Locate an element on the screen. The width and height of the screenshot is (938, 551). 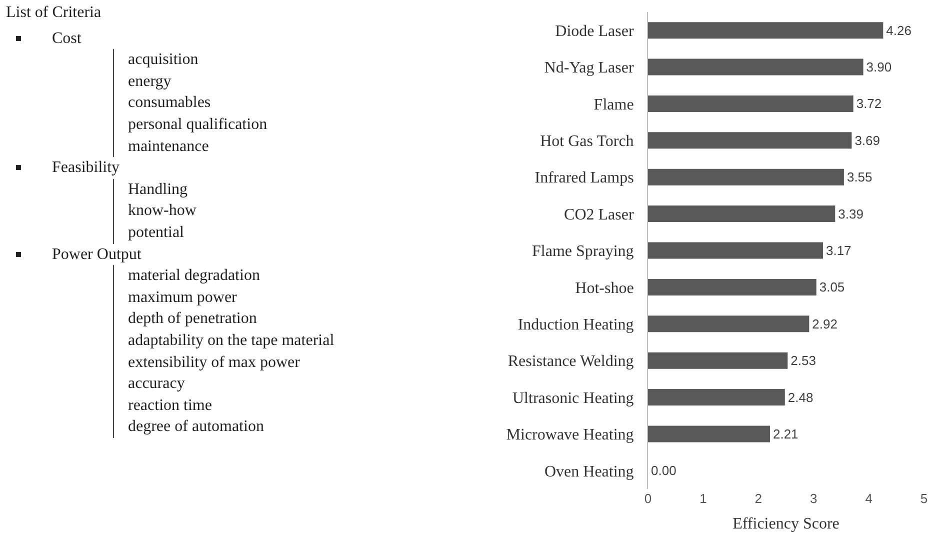
text: Feasibility is located at coordinates (86, 168).